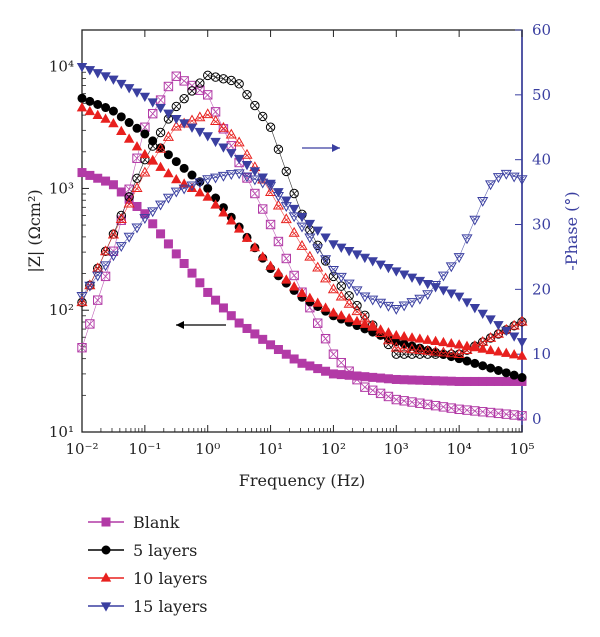 The width and height of the screenshot is (600, 637). I want to click on x-tick-label: 10², so click(333, 449).